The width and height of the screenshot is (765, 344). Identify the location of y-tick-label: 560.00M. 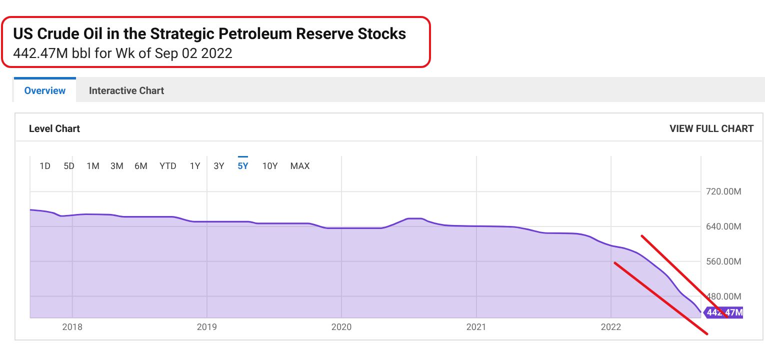
(724, 262).